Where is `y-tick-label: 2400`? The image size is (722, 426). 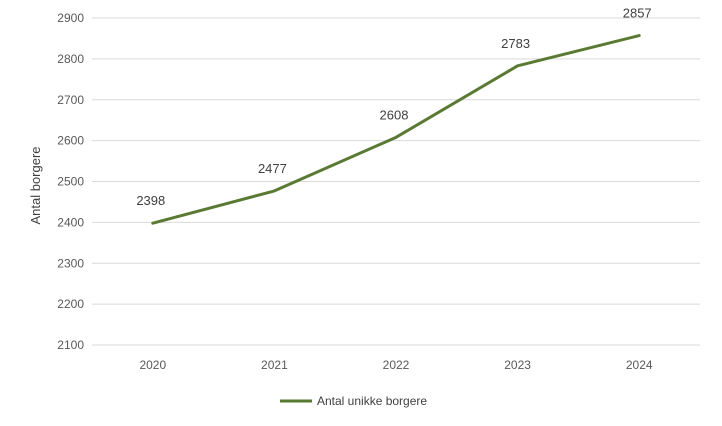
y-tick-label: 2400 is located at coordinates (70, 222).